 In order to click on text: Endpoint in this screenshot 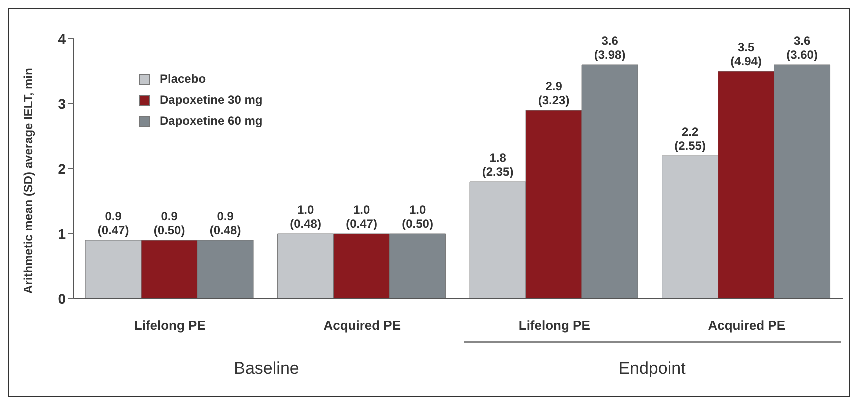, I will do `click(652, 369)`.